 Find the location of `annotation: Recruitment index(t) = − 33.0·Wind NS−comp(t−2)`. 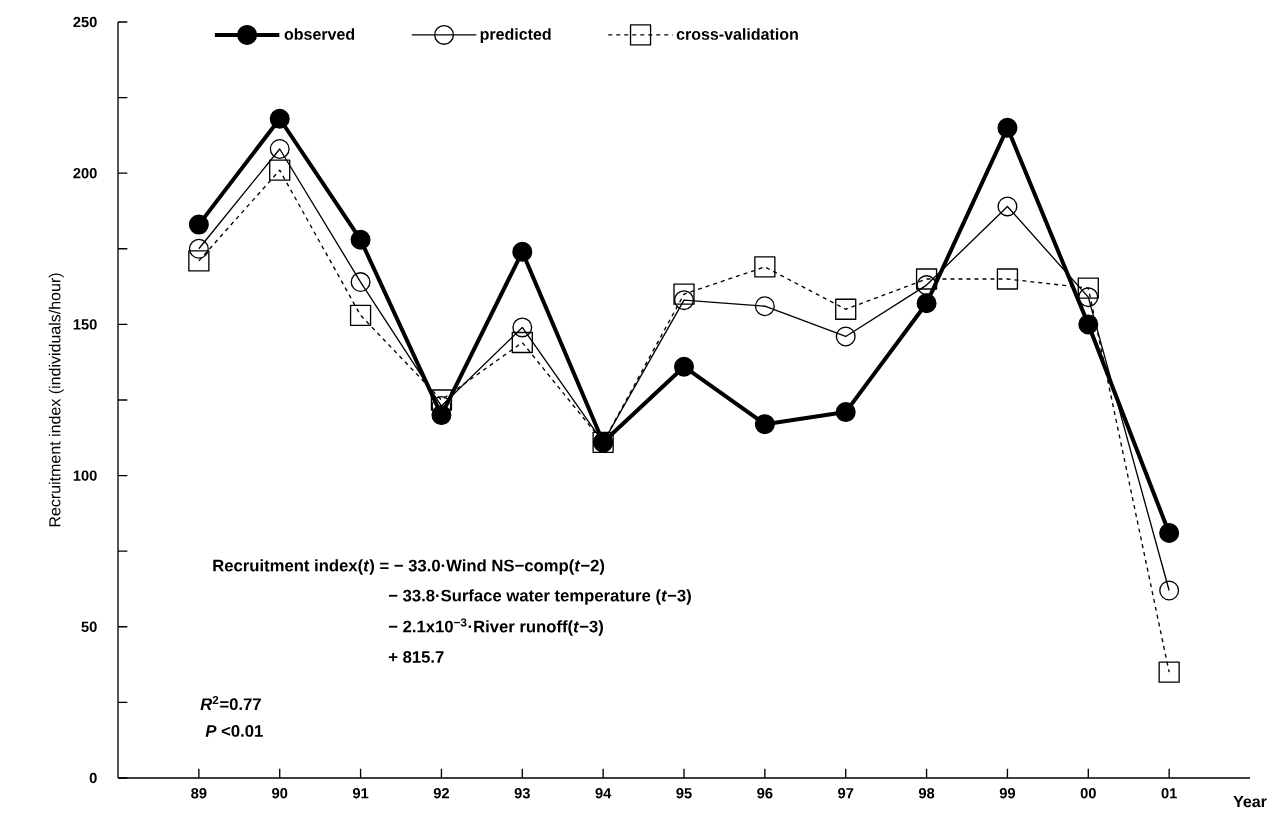

annotation: Recruitment index(t) = − 33.0·Wind NS−comp(t−2) is located at coordinates (409, 567).